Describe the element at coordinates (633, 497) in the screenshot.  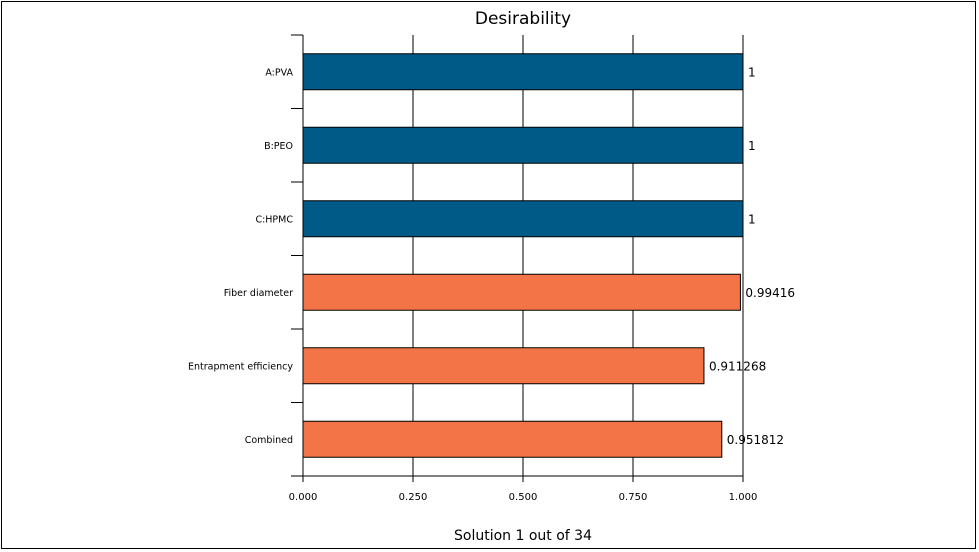
I see `x-tick-label: 0.750` at that location.